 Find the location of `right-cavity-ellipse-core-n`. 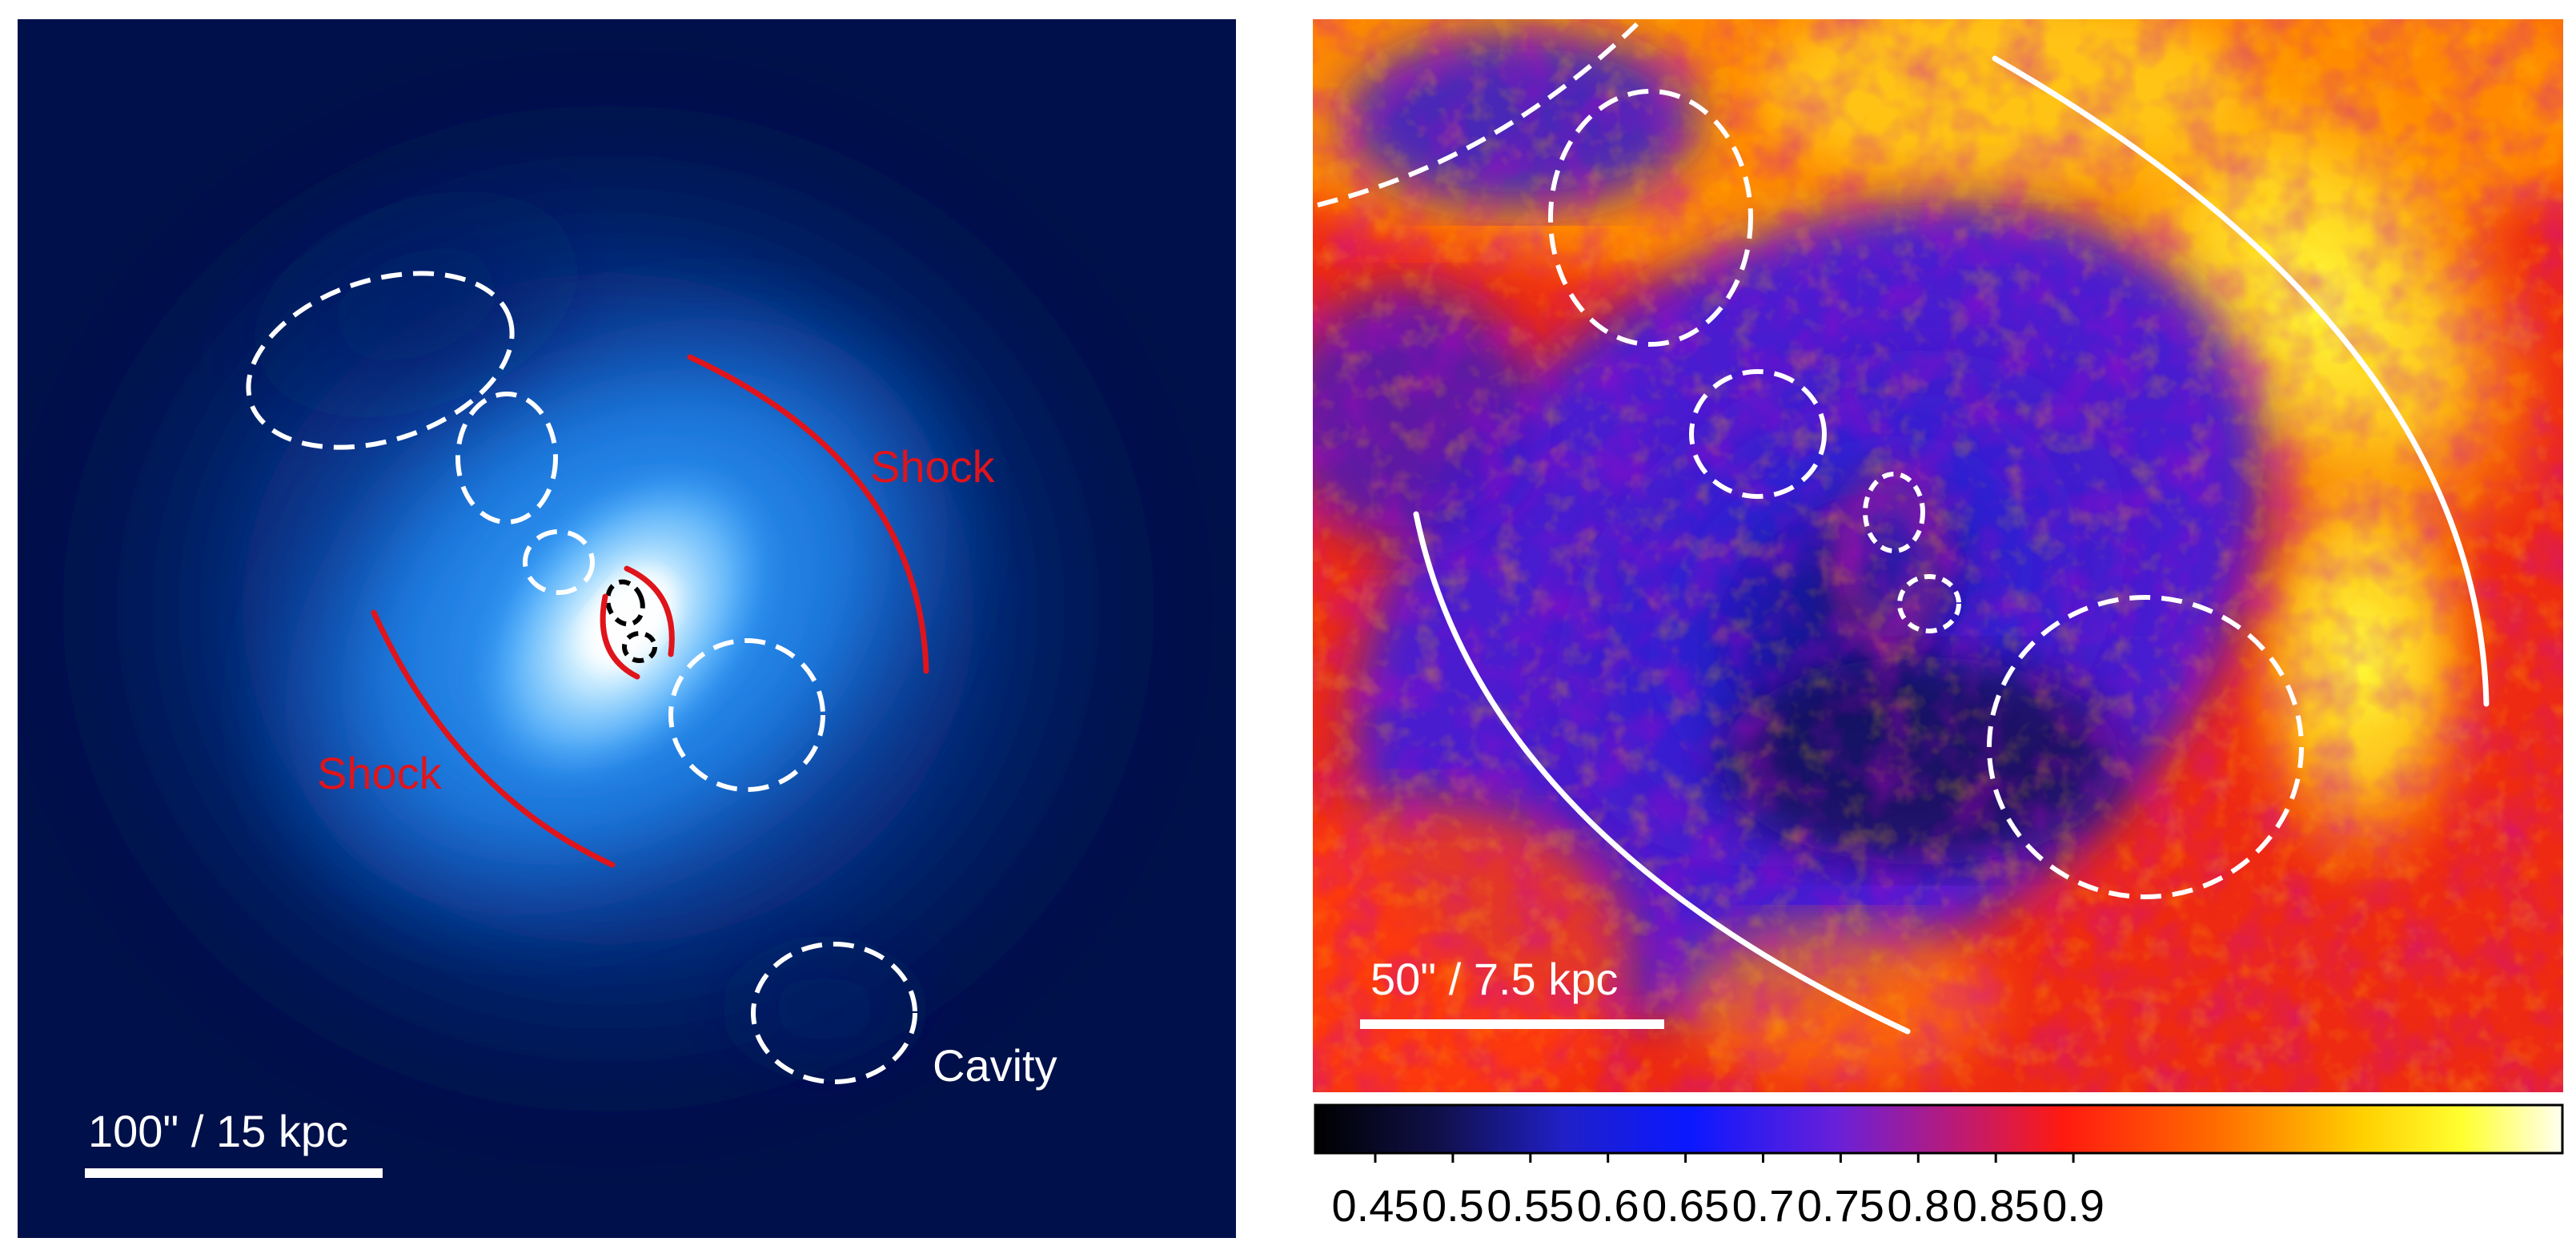

right-cavity-ellipse-core-n is located at coordinates (1894, 512).